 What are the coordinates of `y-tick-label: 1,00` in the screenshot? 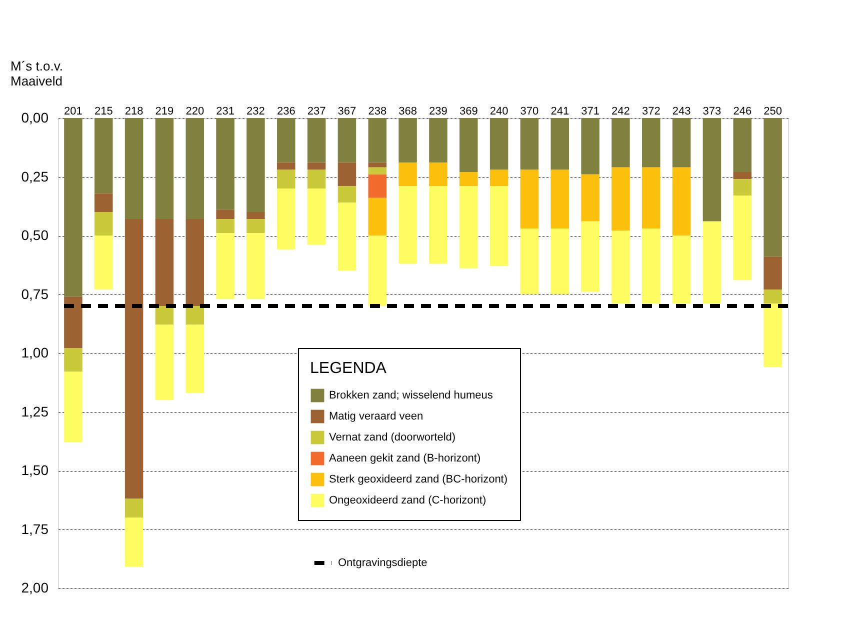 It's located at (35, 352).